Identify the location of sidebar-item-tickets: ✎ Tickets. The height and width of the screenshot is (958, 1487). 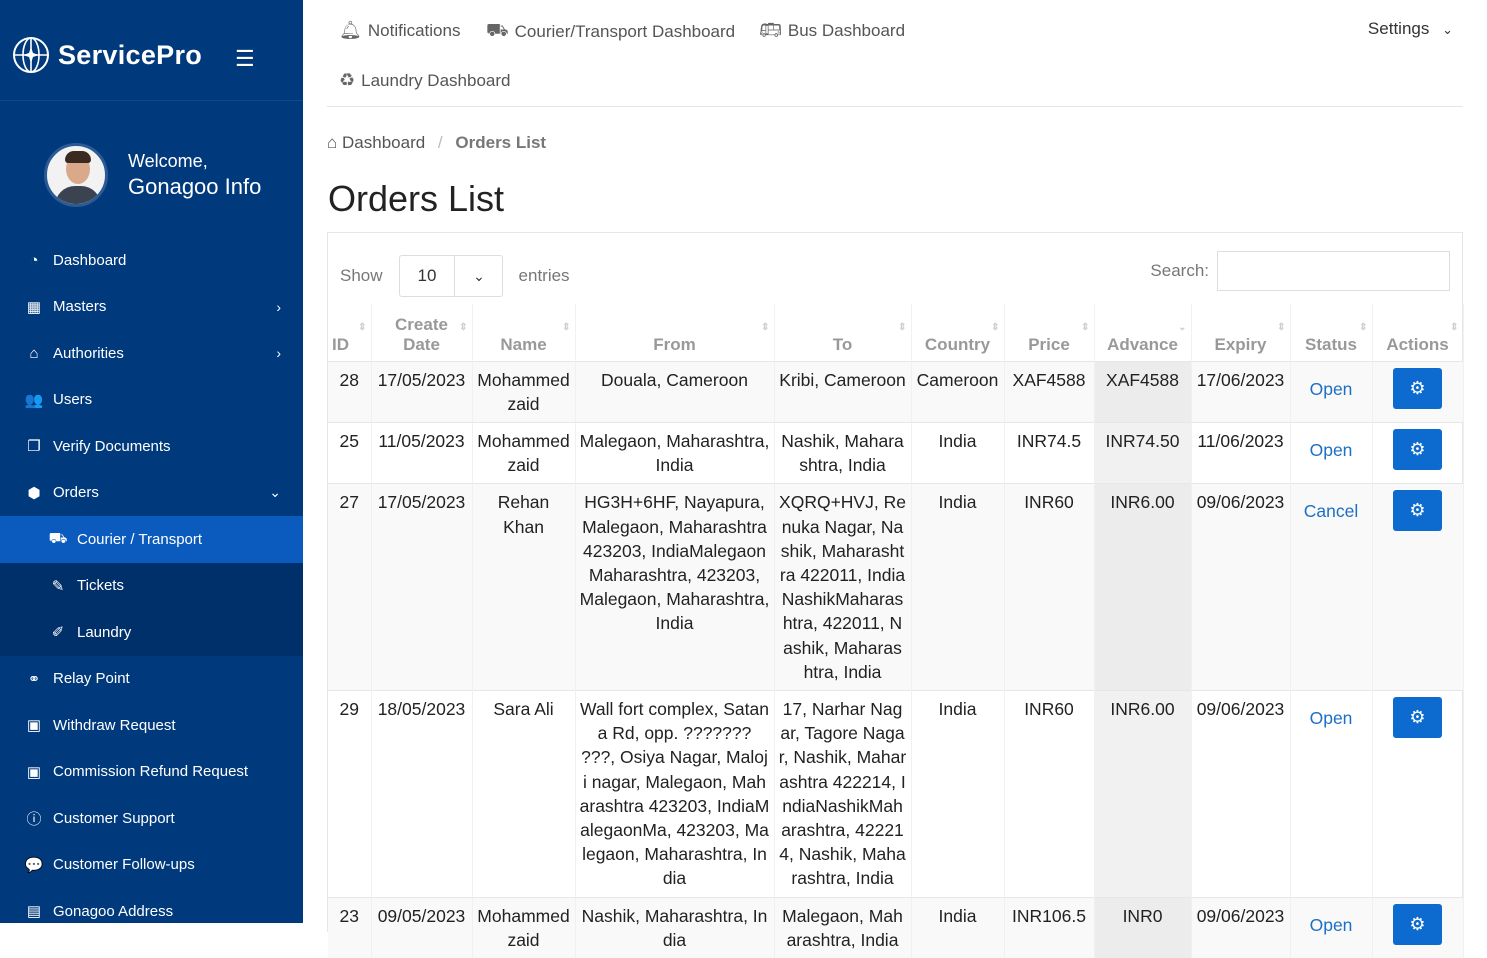
(151, 585).